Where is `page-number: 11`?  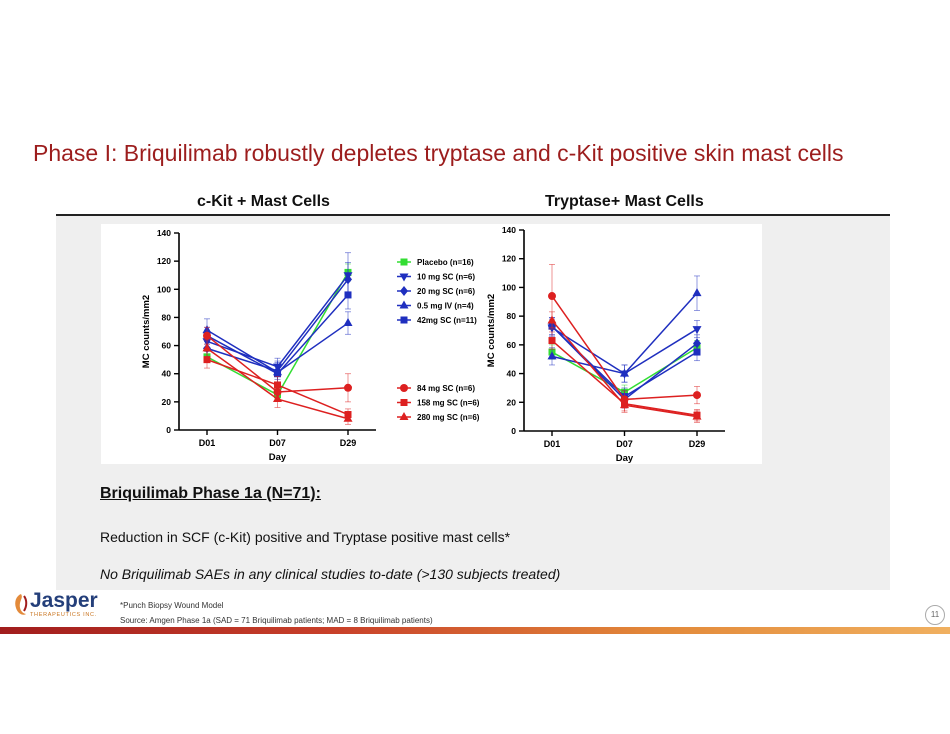 page-number: 11 is located at coordinates (935, 615).